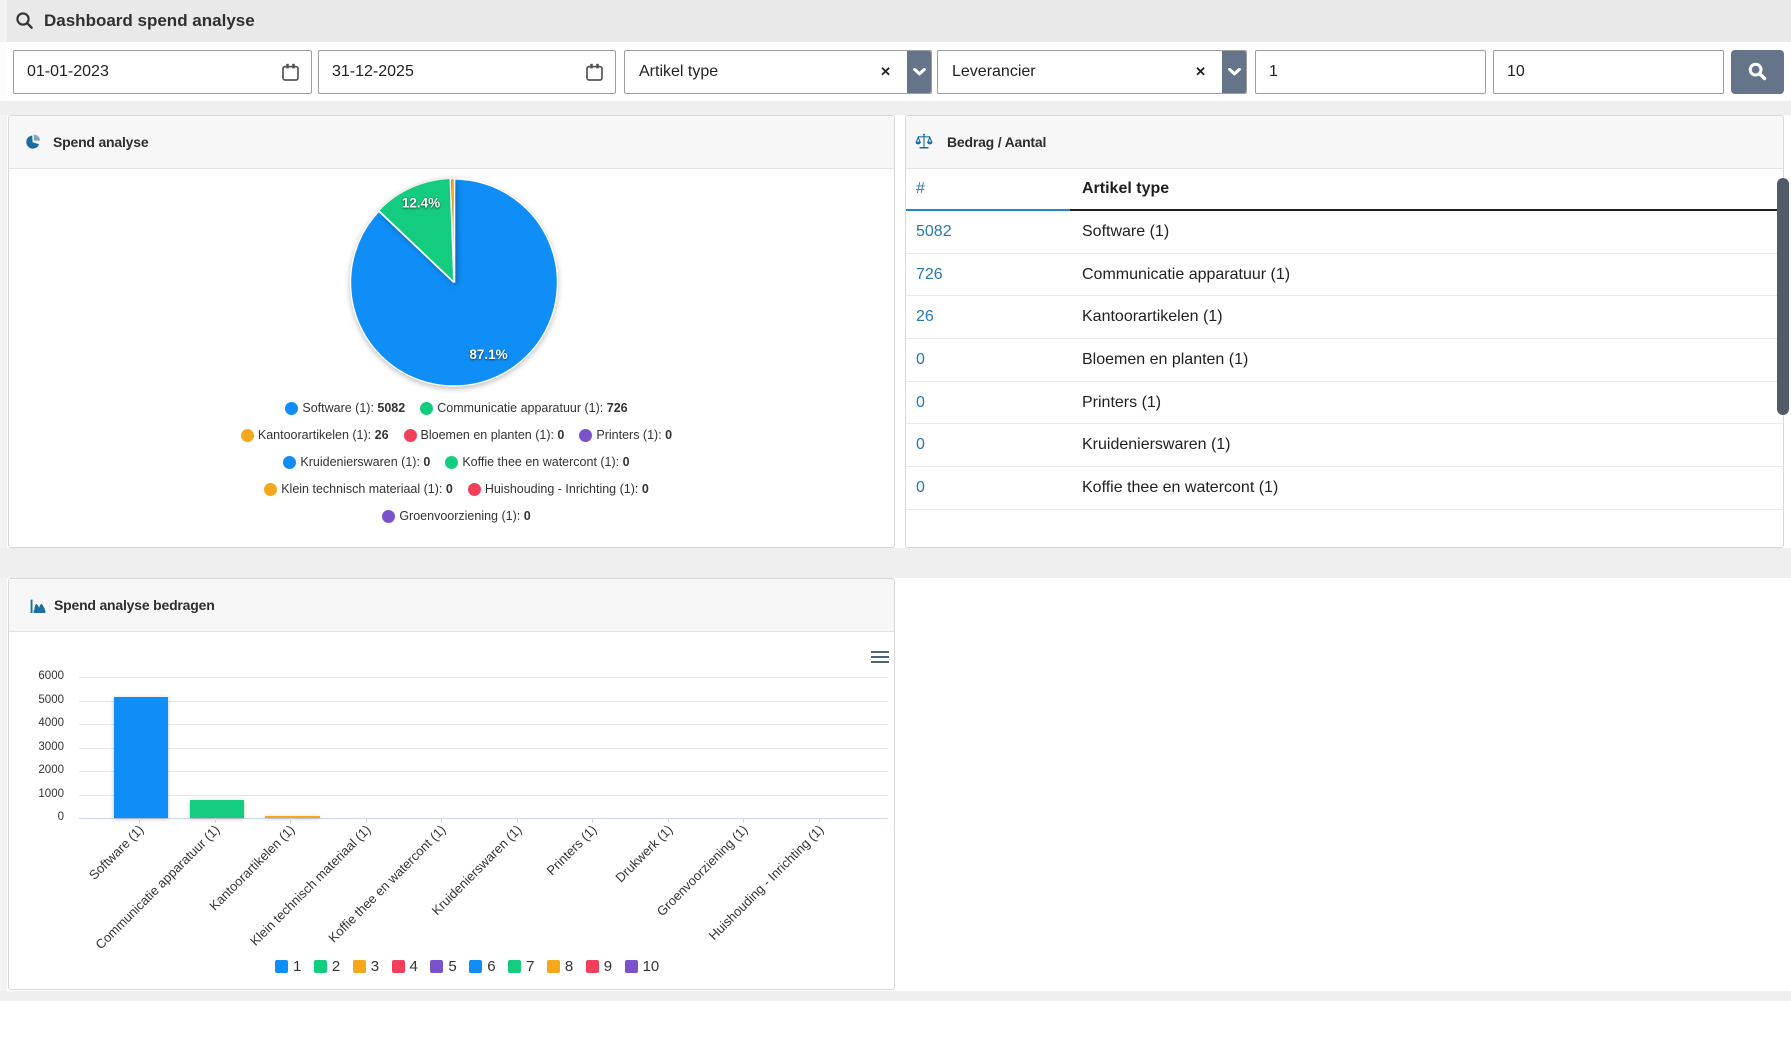 The height and width of the screenshot is (1045, 1791). Describe the element at coordinates (421, 203) in the screenshot. I see `svg-text: 12.4%` at that location.